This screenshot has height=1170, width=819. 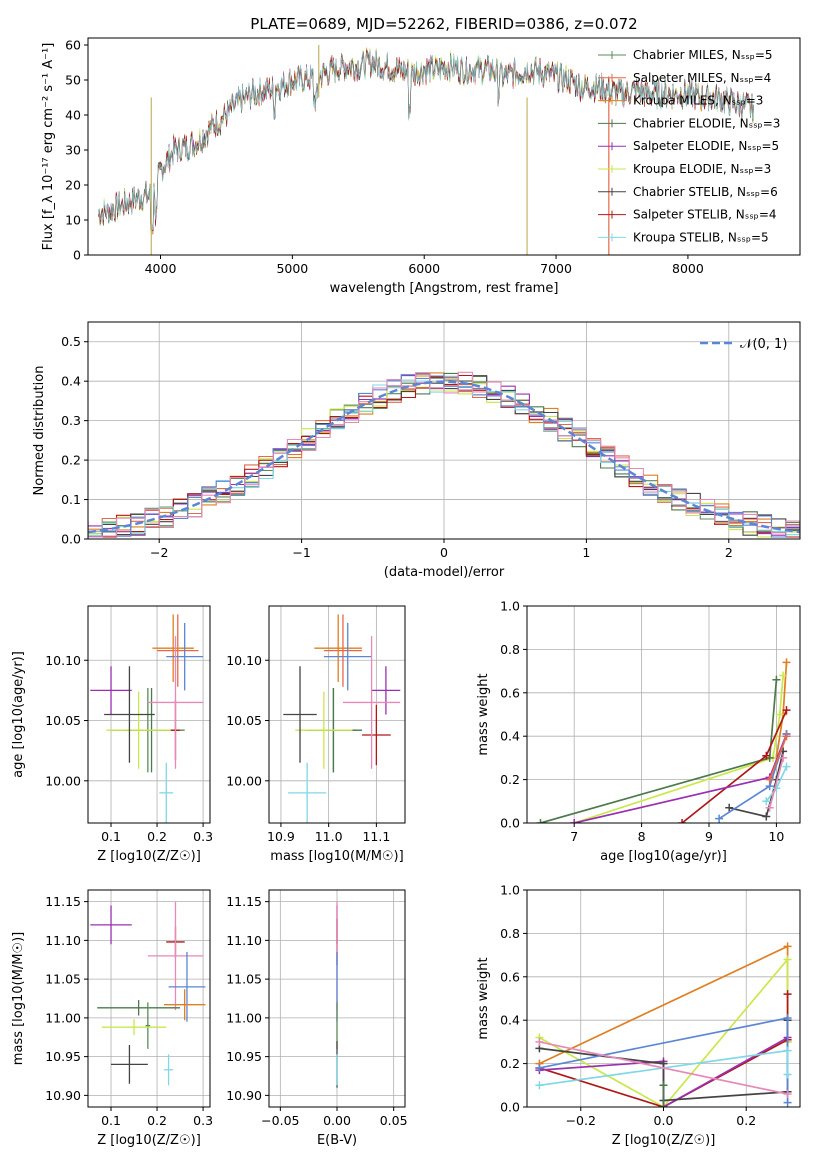 What do you see at coordinates (444, 457) in the screenshot?
I see `normal-reference-curve` at bounding box center [444, 457].